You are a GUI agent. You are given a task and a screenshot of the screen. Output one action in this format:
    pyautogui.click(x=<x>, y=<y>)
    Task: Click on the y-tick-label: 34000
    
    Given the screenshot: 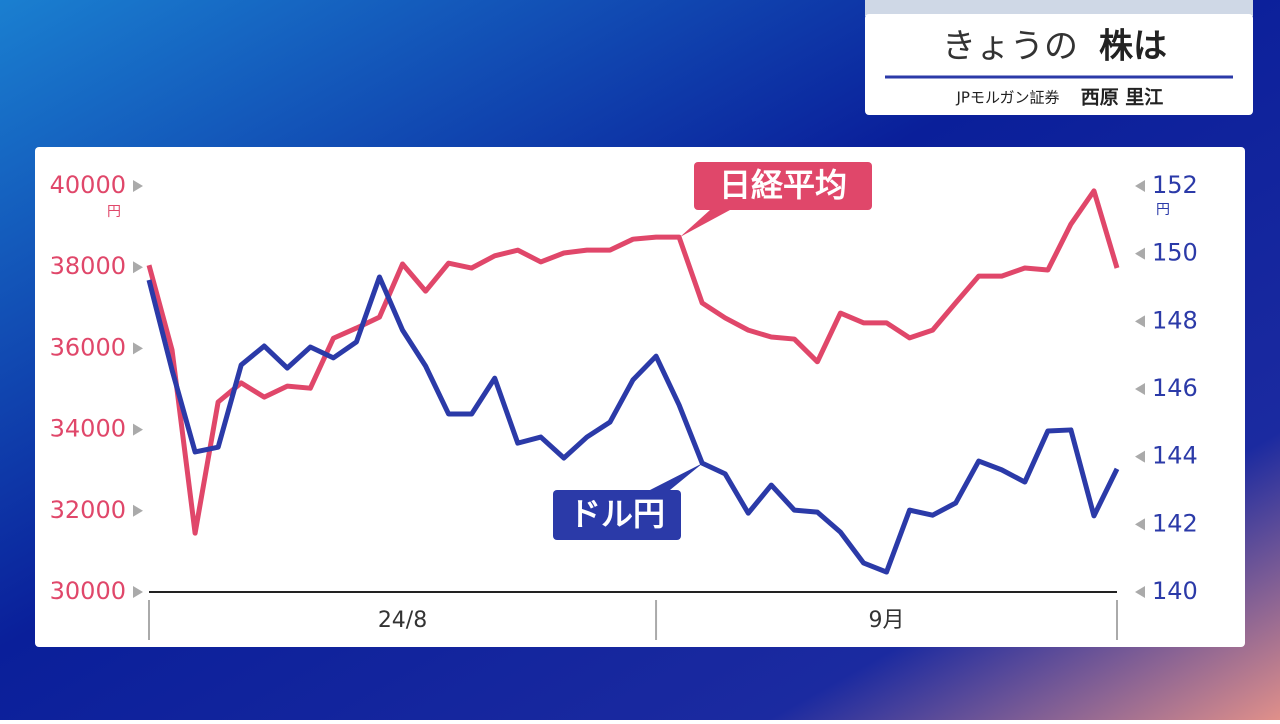 What is the action you would take?
    pyautogui.click(x=88, y=429)
    